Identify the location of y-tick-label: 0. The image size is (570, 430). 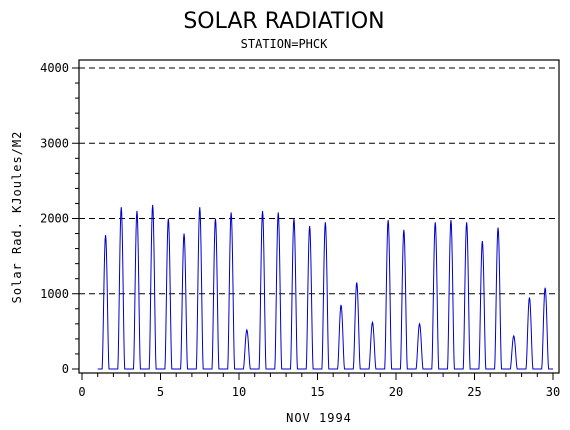
(65, 369).